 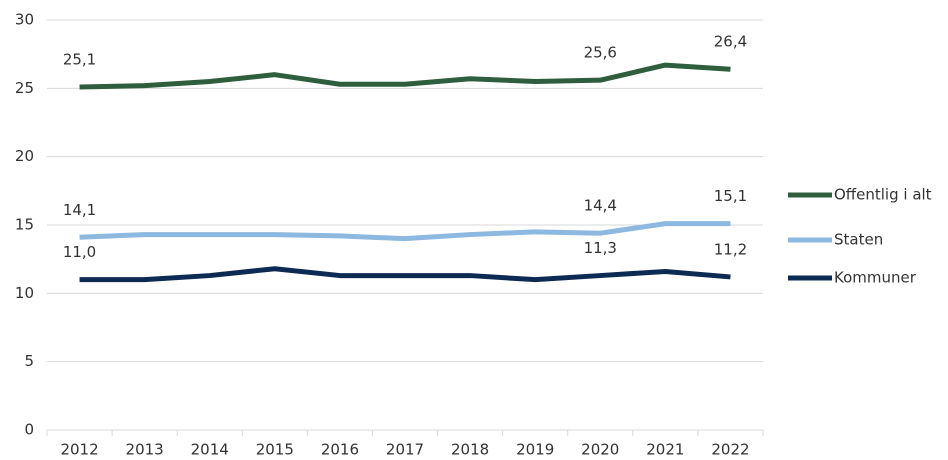 What do you see at coordinates (24, 20) in the screenshot?
I see `y-tick-label: 30` at bounding box center [24, 20].